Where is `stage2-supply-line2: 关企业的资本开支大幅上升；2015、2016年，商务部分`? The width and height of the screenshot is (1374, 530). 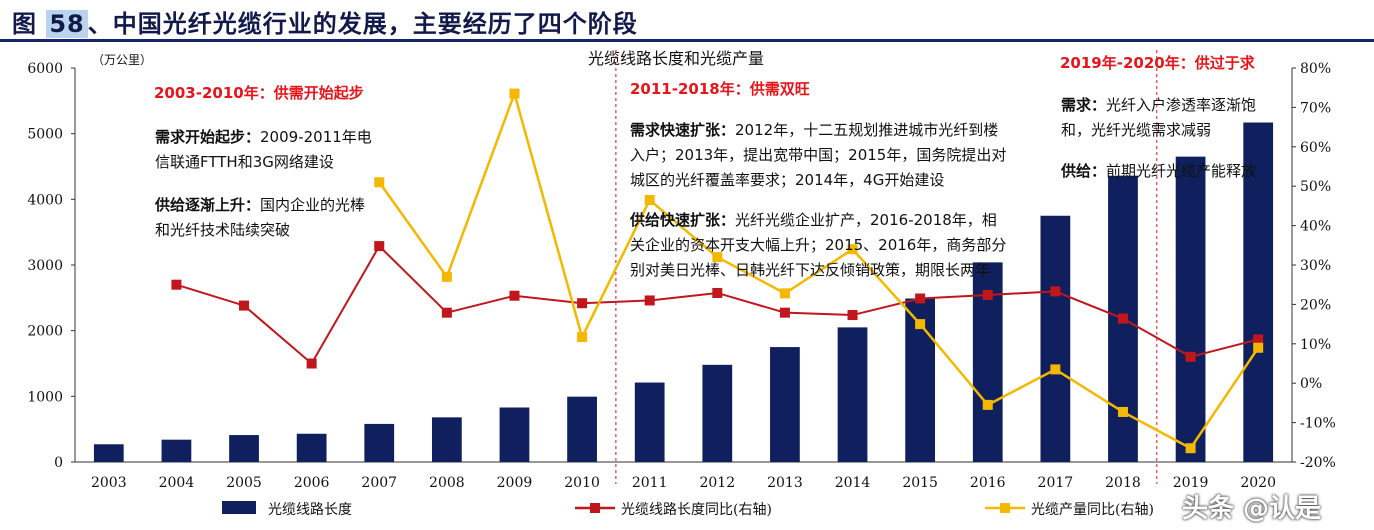
stage2-supply-line2: 关企业的资本开支大幅上升；2015、2016年，商务部分 is located at coordinates (818, 245).